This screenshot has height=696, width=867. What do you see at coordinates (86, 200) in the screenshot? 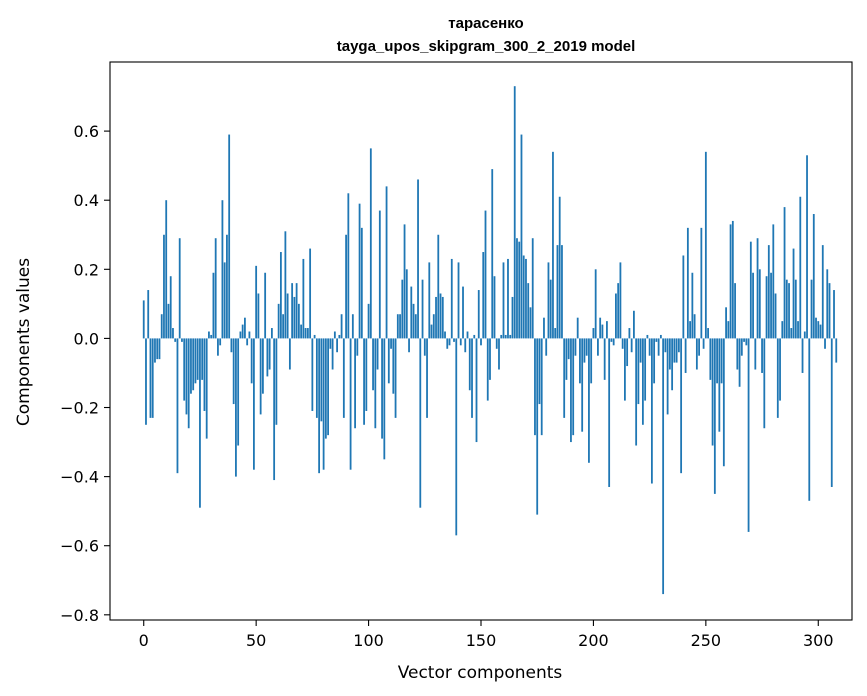
I see `y-tick-label: 0.4` at bounding box center [86, 200].